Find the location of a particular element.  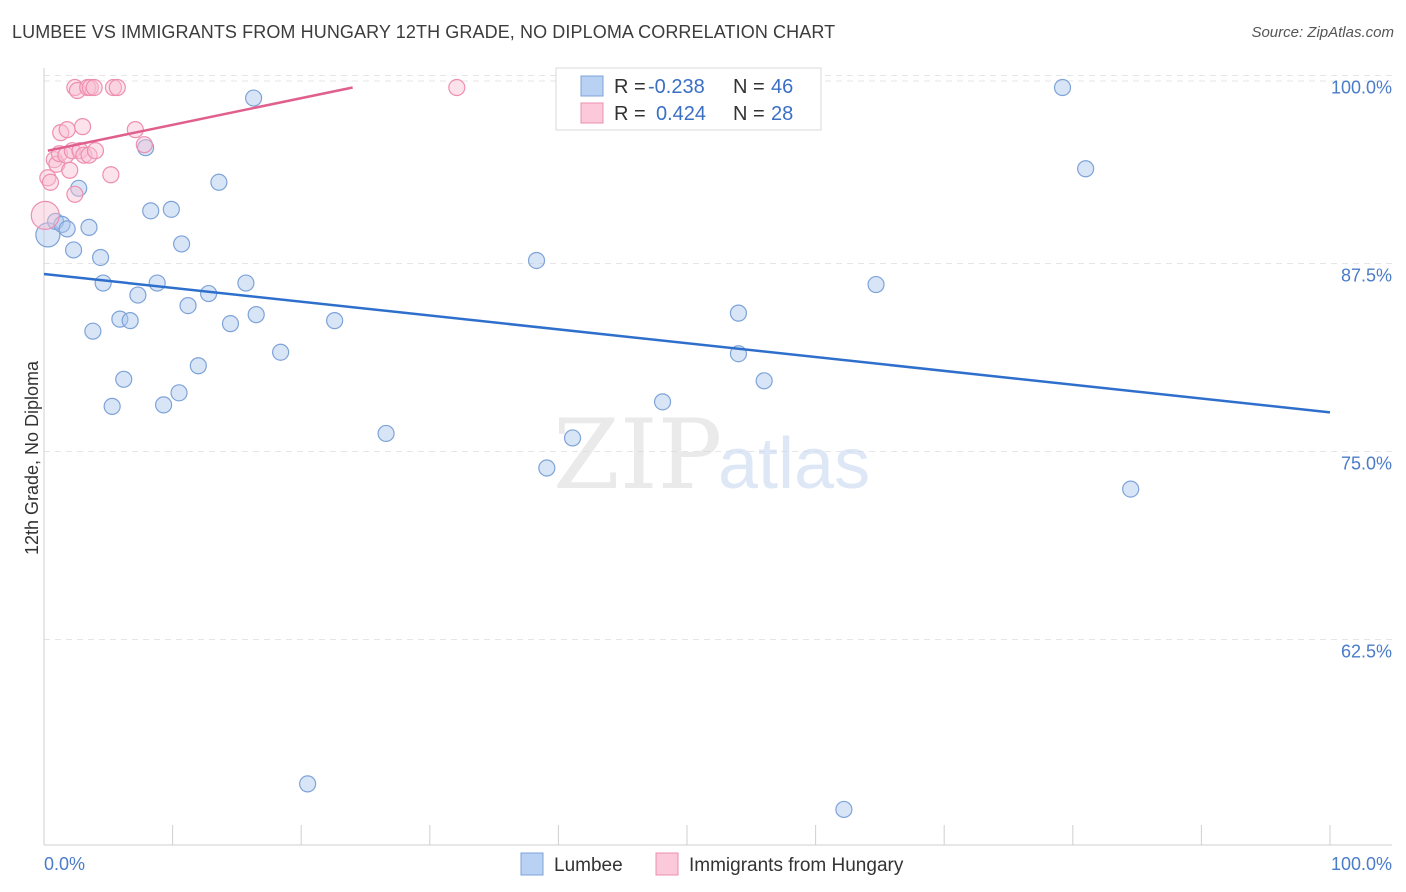

hungary-trend-line is located at coordinates (200, 119).